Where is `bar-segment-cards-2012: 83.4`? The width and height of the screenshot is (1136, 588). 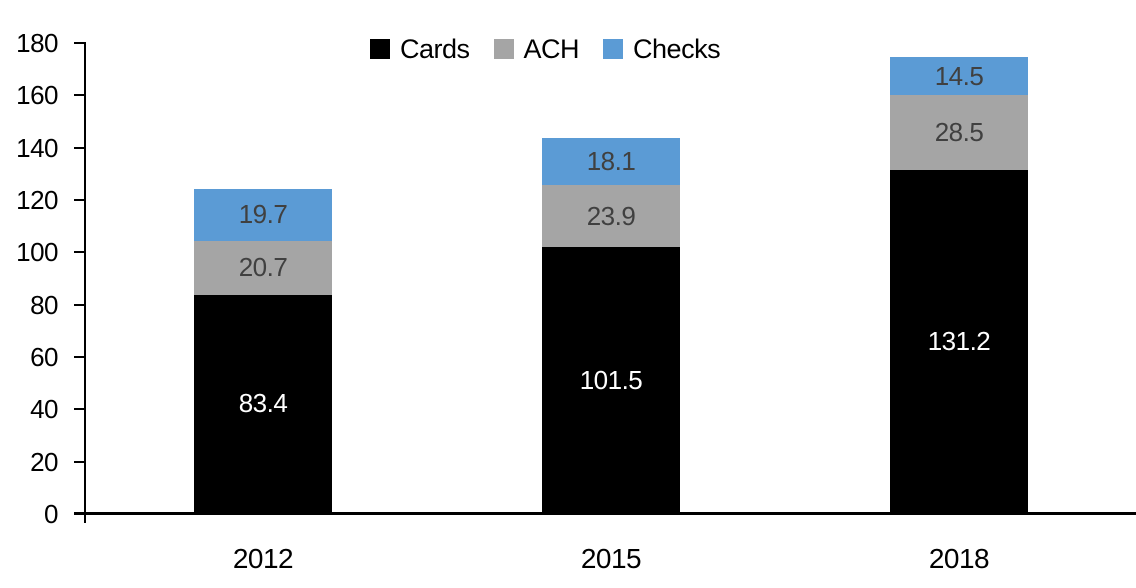
bar-segment-cards-2012: 83.4 is located at coordinates (263, 403).